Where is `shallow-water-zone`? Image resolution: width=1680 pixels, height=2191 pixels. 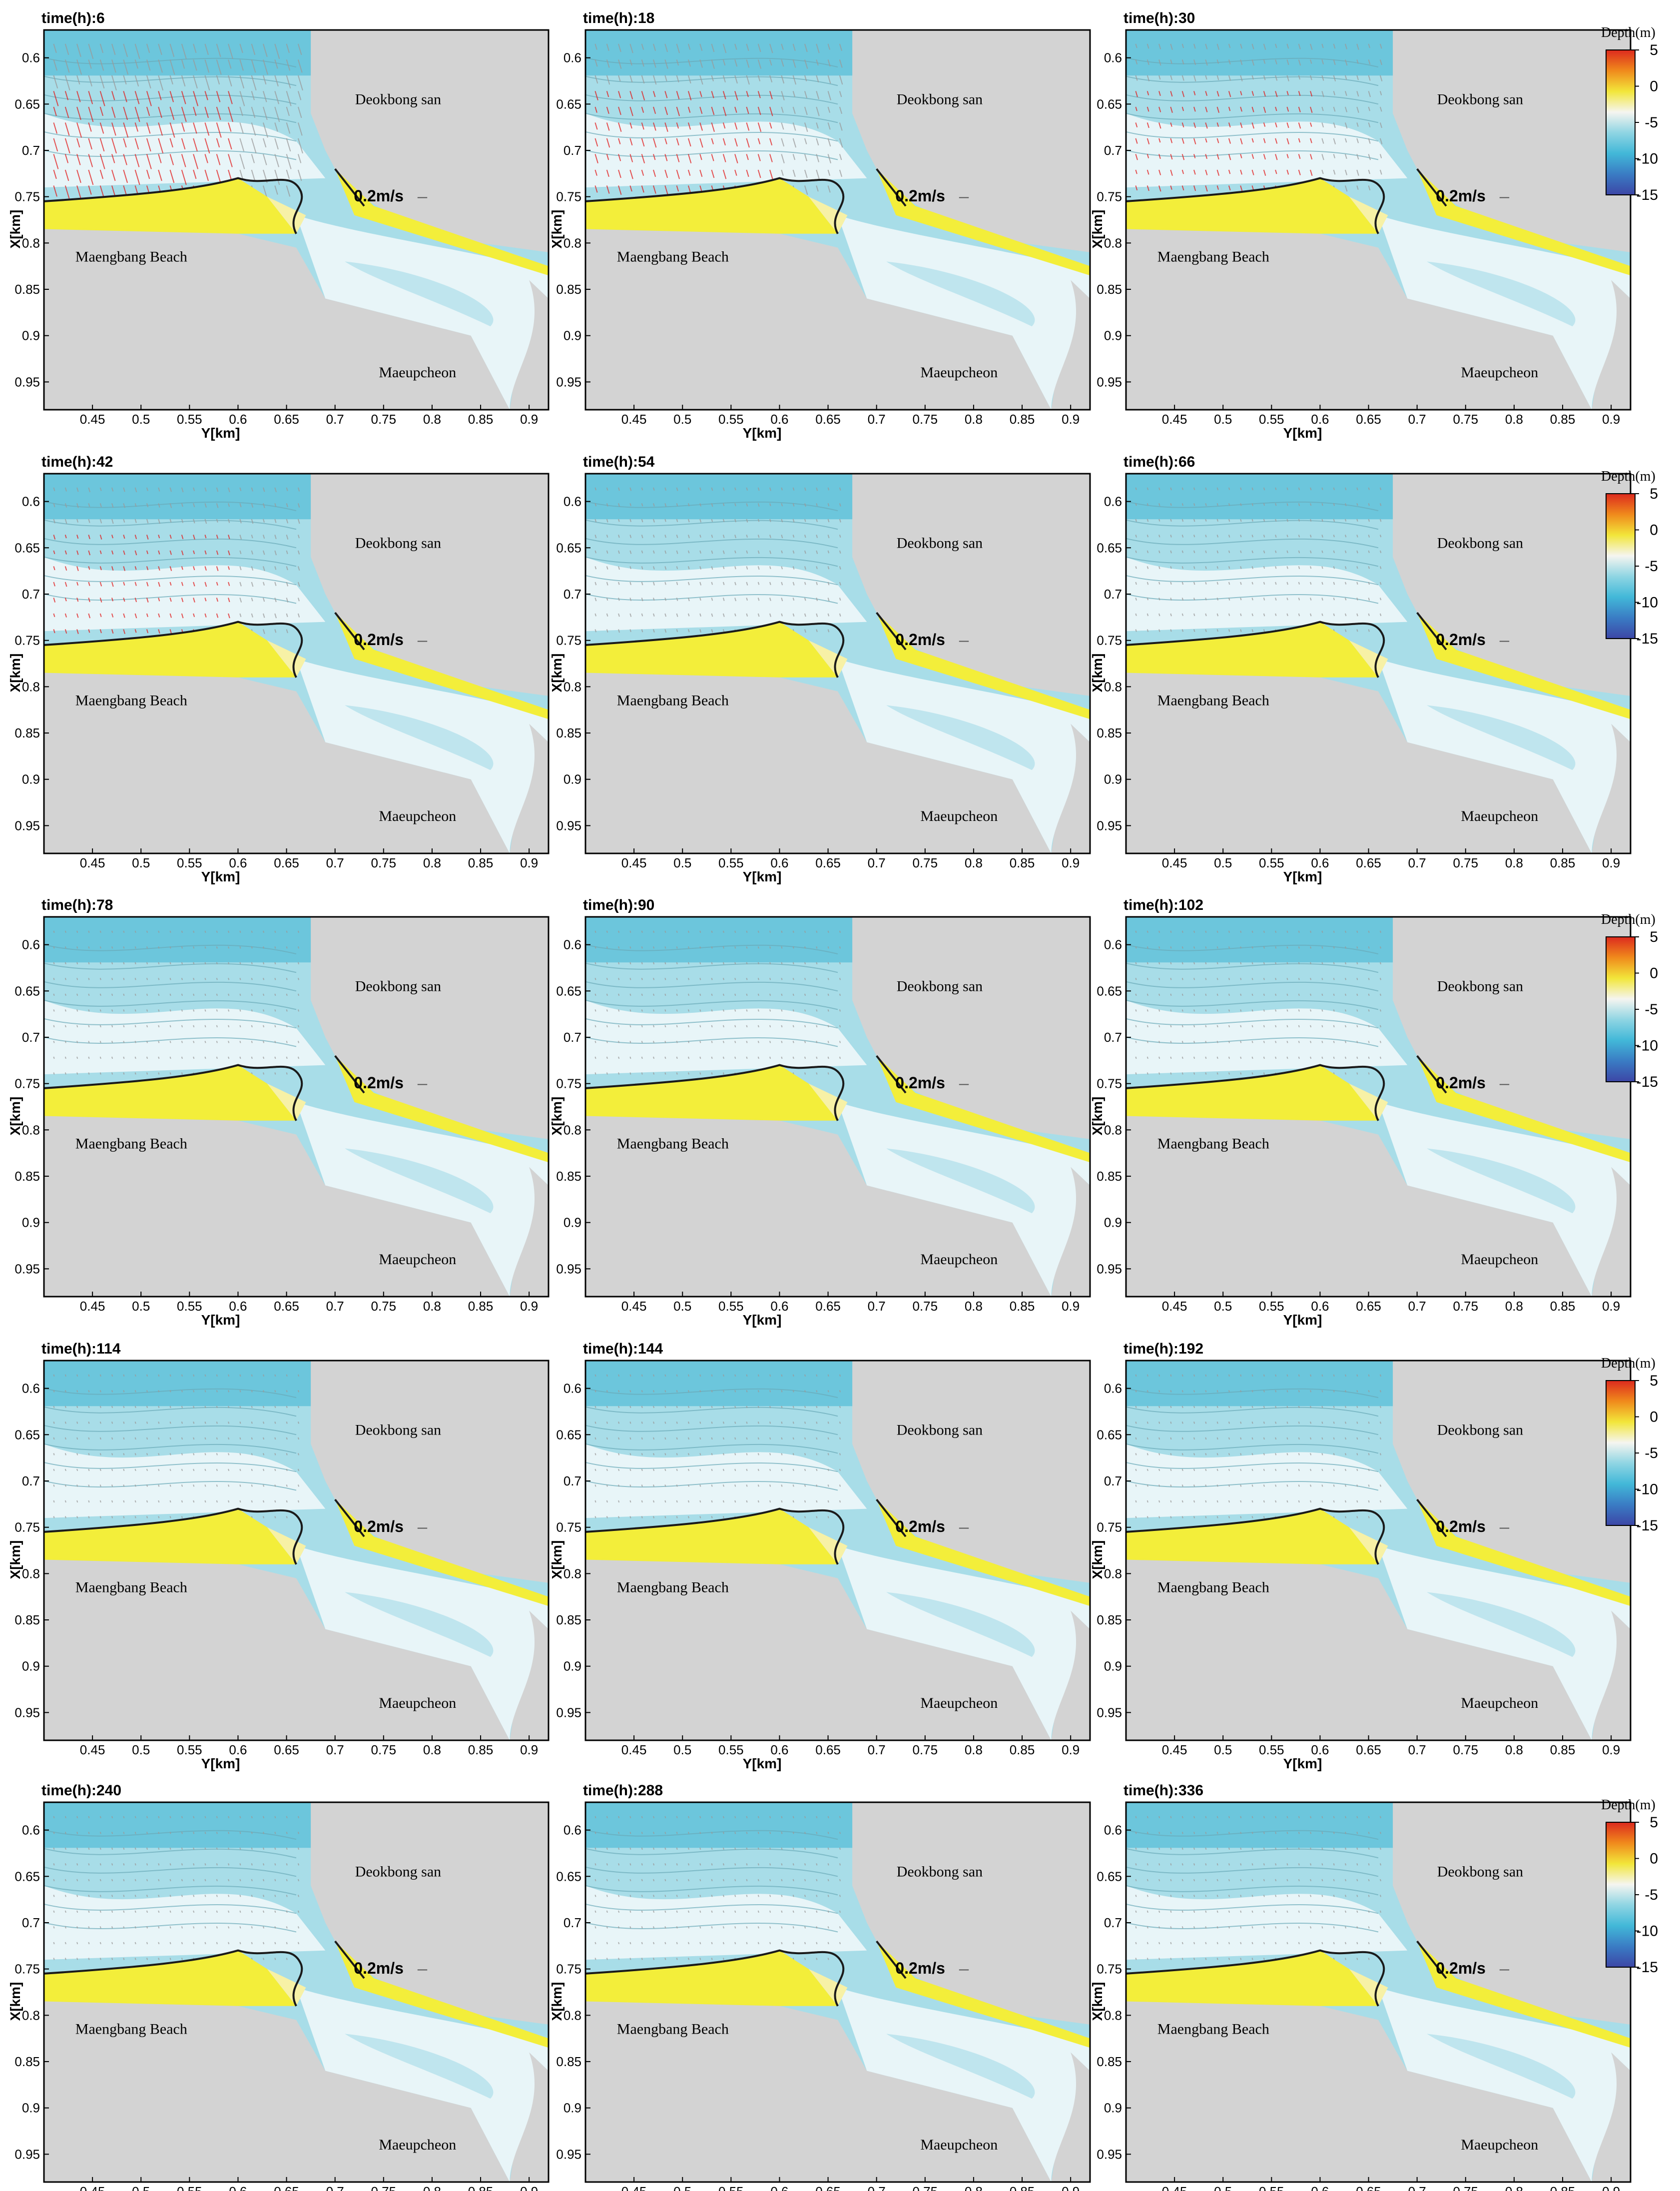
shallow-water-zone is located at coordinates (726, 1481).